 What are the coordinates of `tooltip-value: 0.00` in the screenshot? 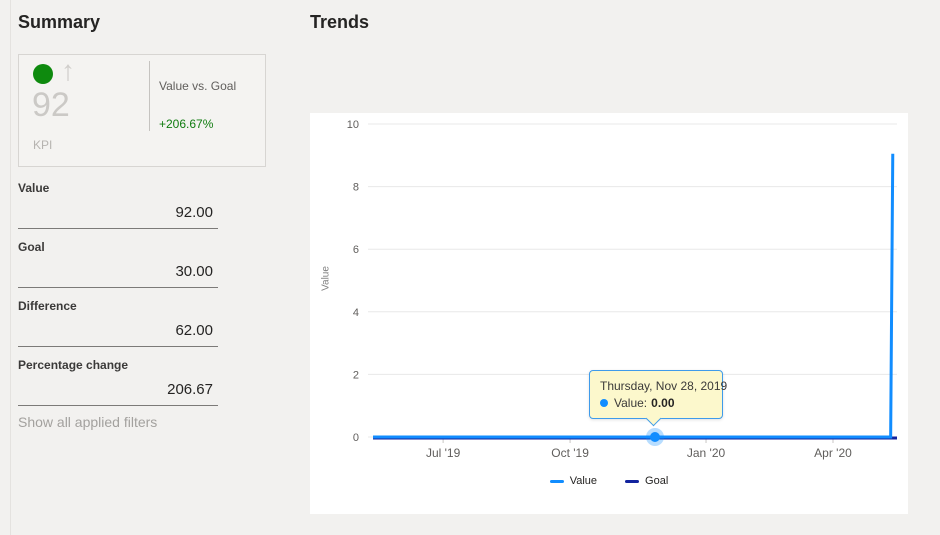 It's located at (663, 403).